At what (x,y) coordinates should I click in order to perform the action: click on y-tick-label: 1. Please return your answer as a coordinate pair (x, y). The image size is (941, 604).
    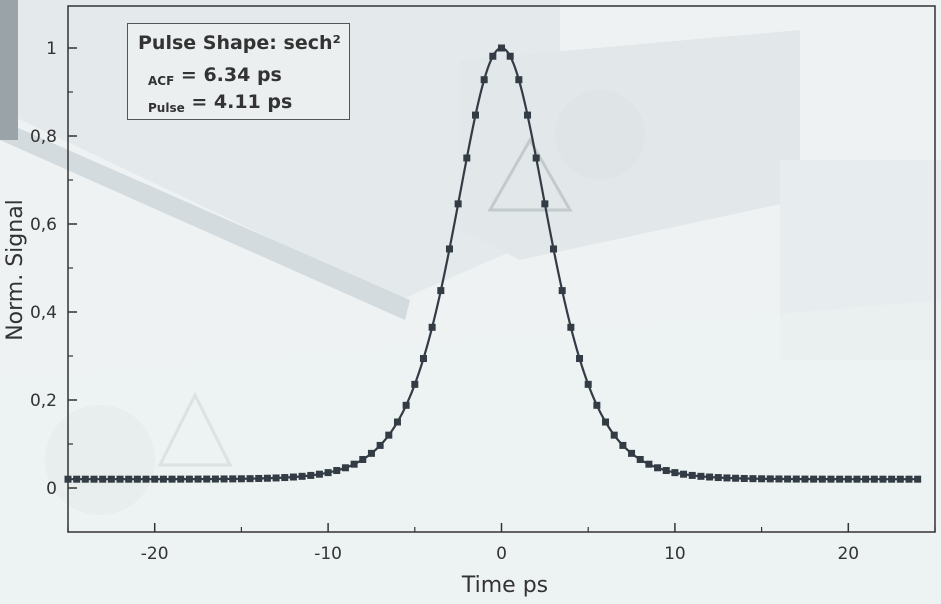
    Looking at the image, I should click on (51, 49).